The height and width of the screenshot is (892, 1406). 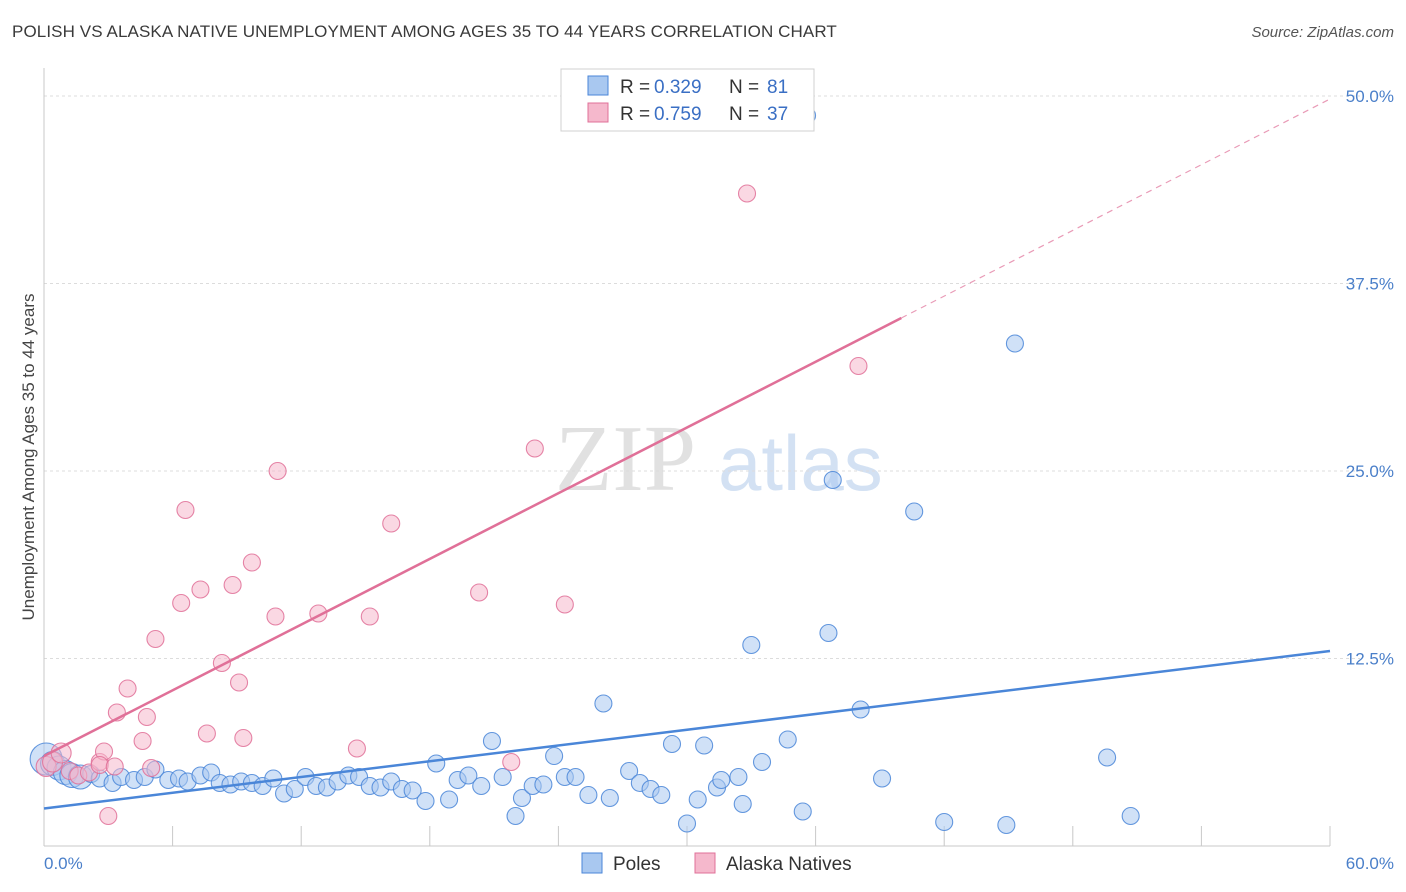 What do you see at coordinates (1116, 208) in the screenshot?
I see `alaska-natives-trend-extension` at bounding box center [1116, 208].